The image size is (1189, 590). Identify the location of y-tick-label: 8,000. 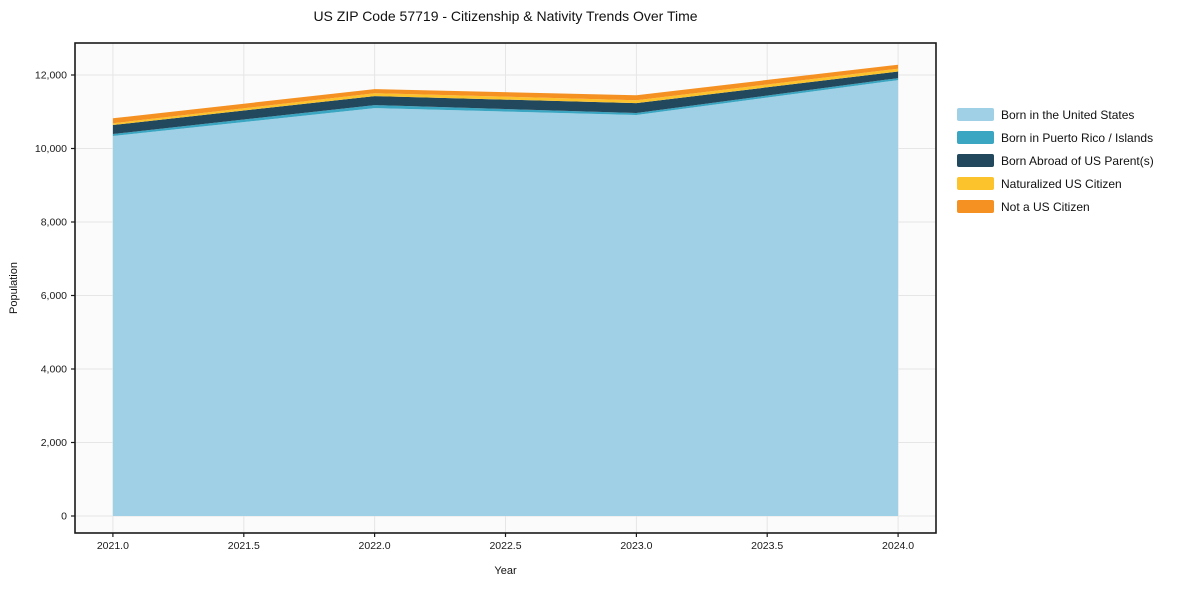
(54, 223).